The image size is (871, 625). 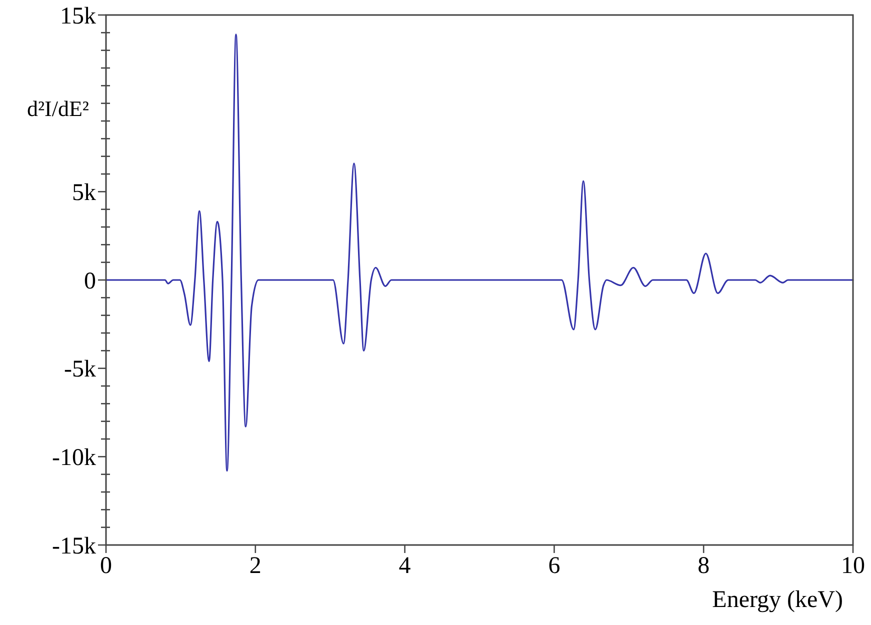 I want to click on y-axis-title: d²I/dE², so click(x=58, y=108).